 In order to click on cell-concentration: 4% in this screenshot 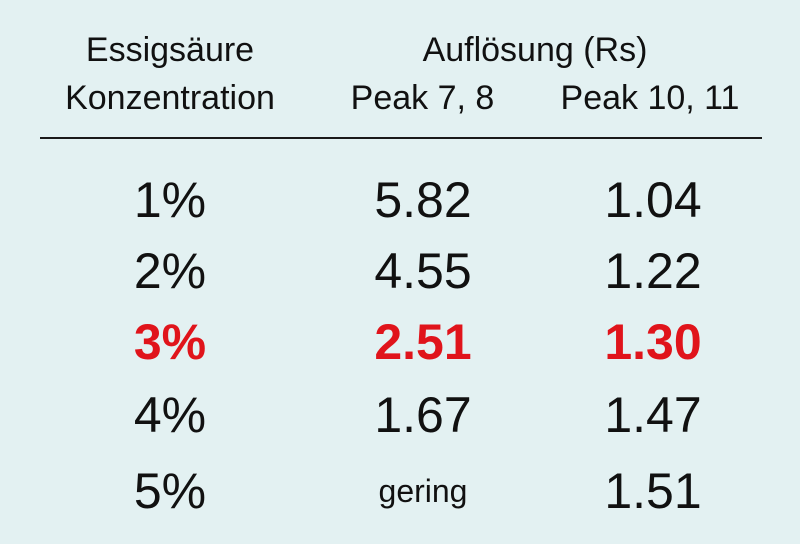, I will do `click(170, 415)`.